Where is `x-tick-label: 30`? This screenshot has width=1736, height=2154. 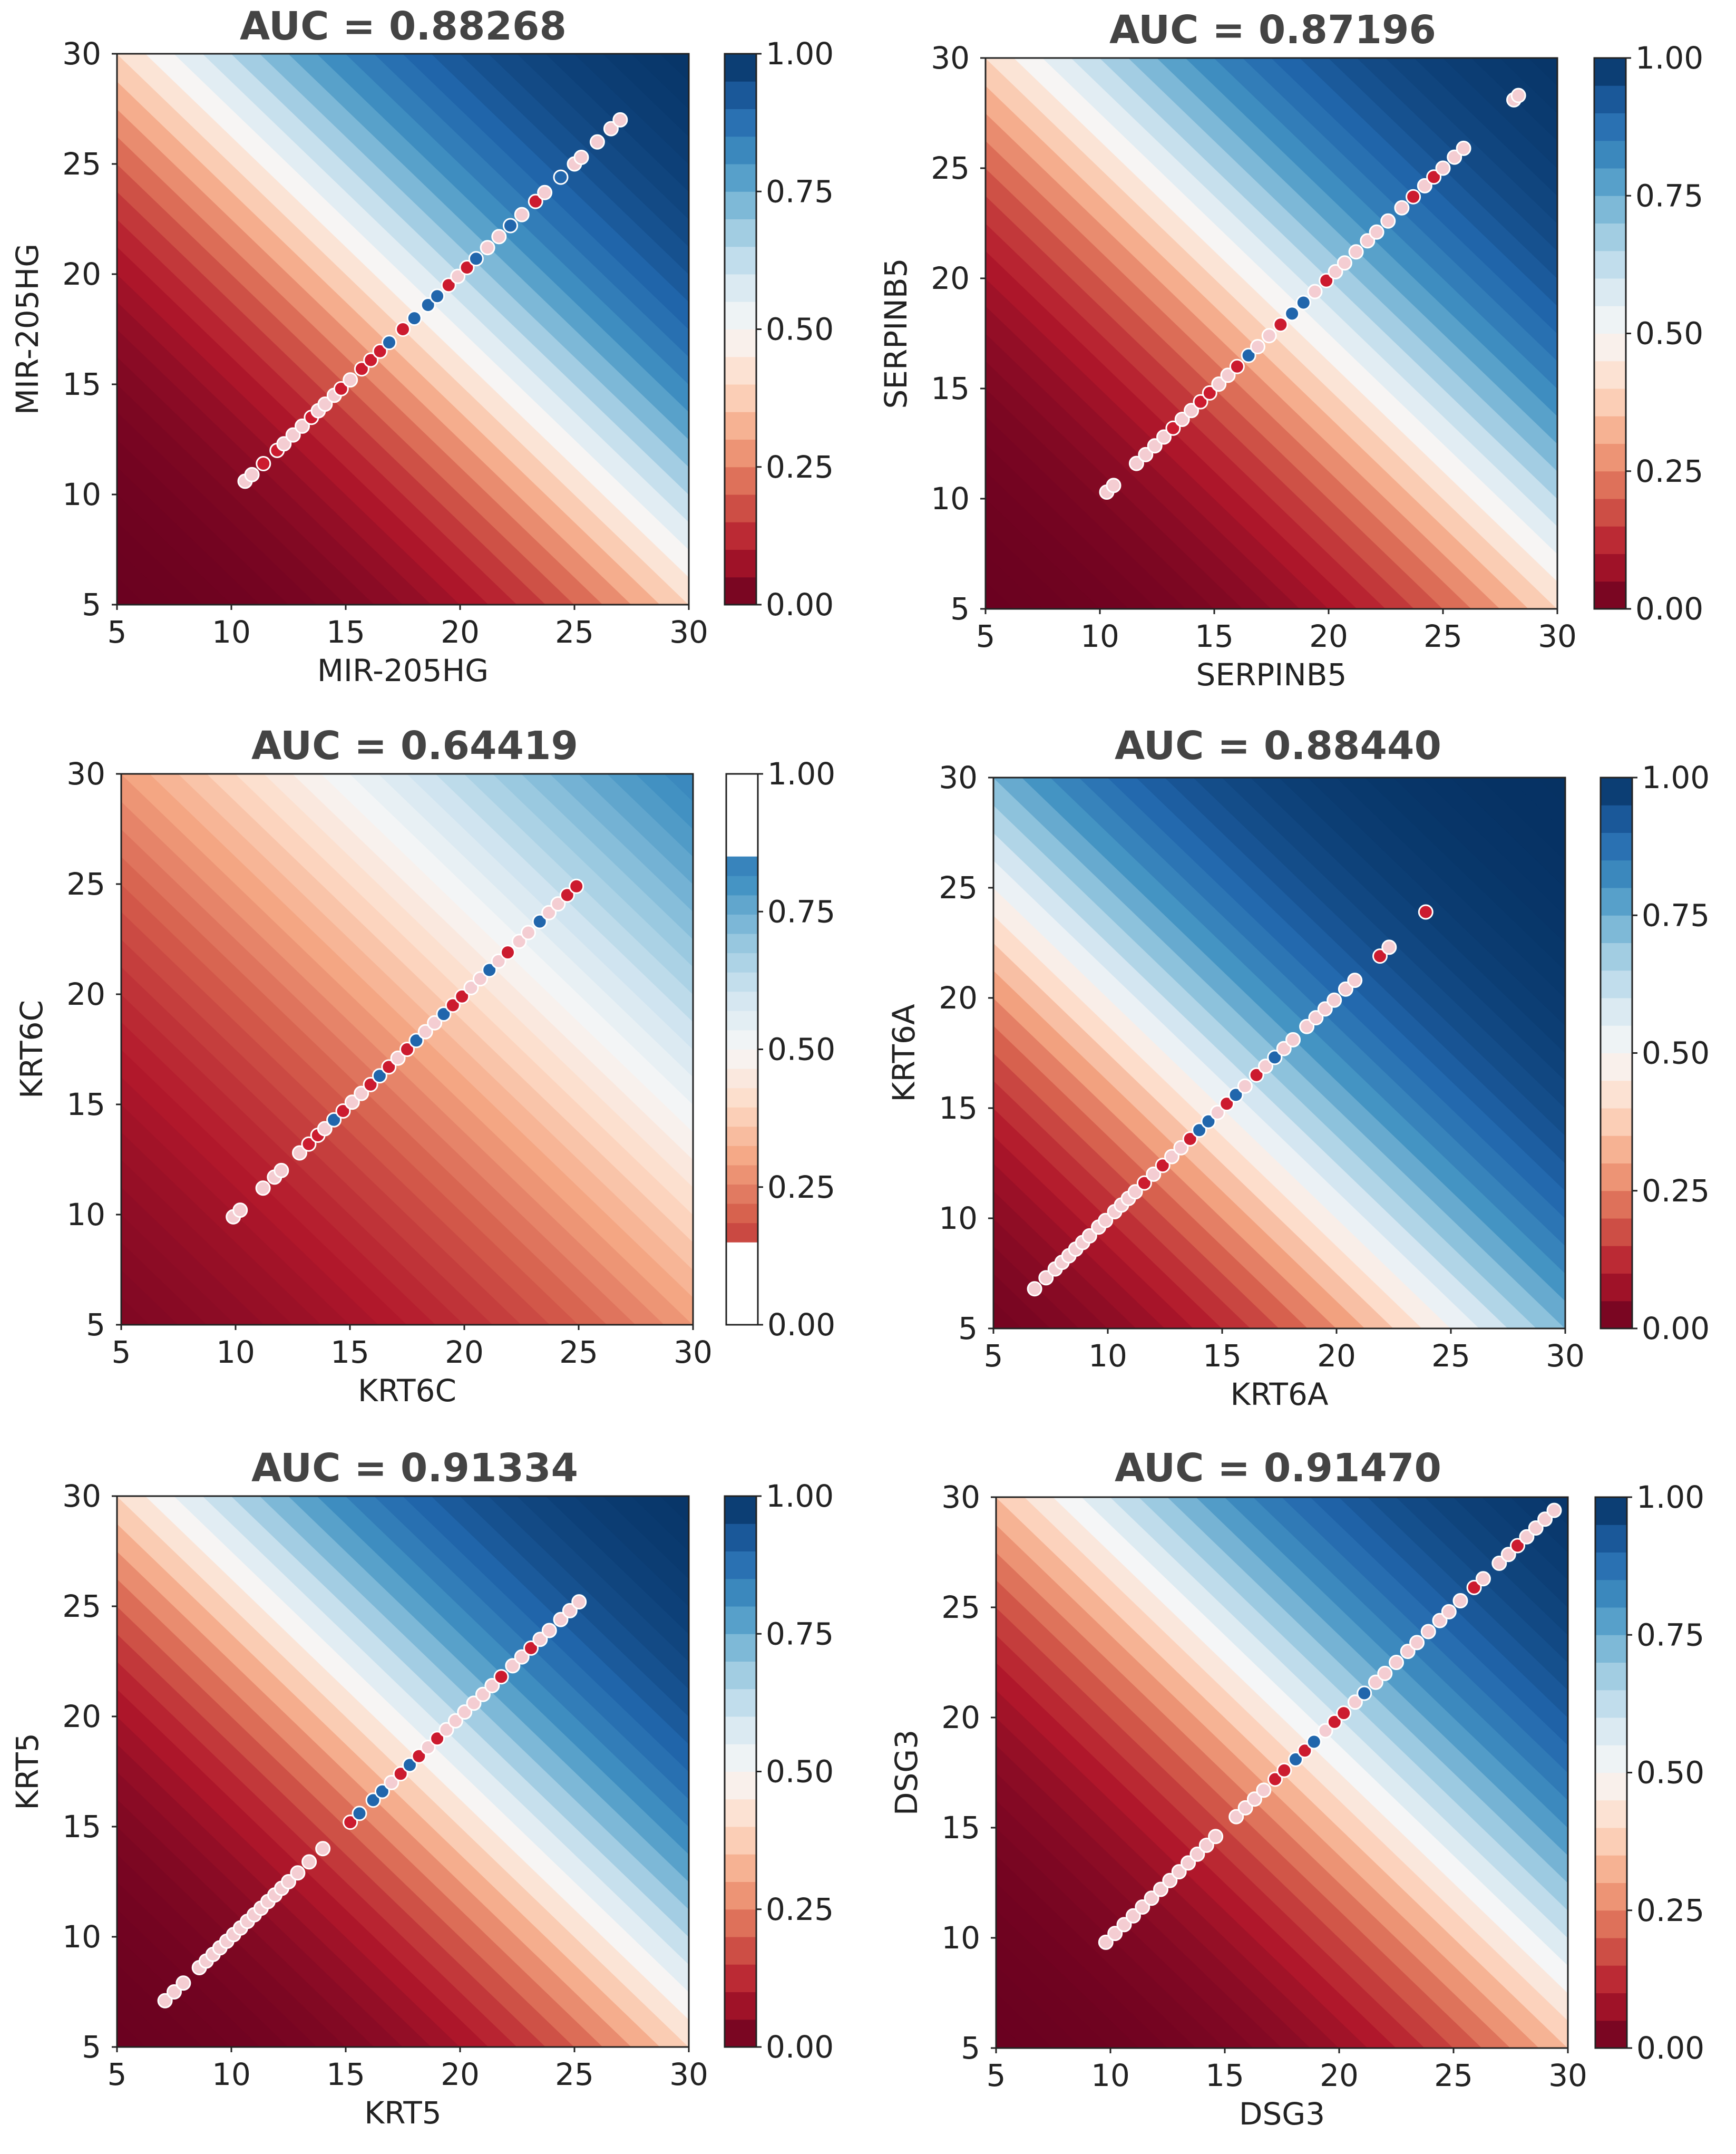 x-tick-label: 30 is located at coordinates (1557, 636).